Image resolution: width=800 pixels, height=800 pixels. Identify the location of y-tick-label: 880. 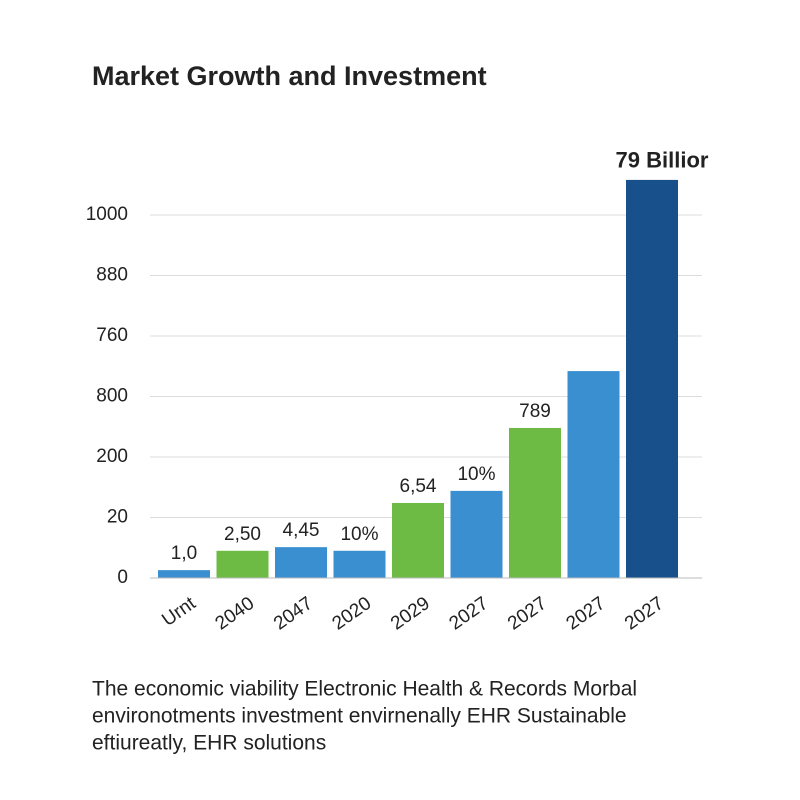
(112, 275).